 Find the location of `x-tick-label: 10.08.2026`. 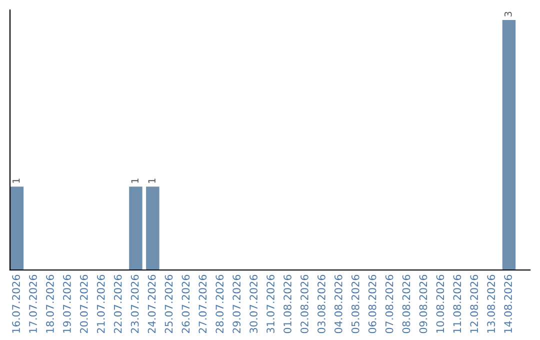

x-tick-label: 10.08.2026 is located at coordinates (440, 303).